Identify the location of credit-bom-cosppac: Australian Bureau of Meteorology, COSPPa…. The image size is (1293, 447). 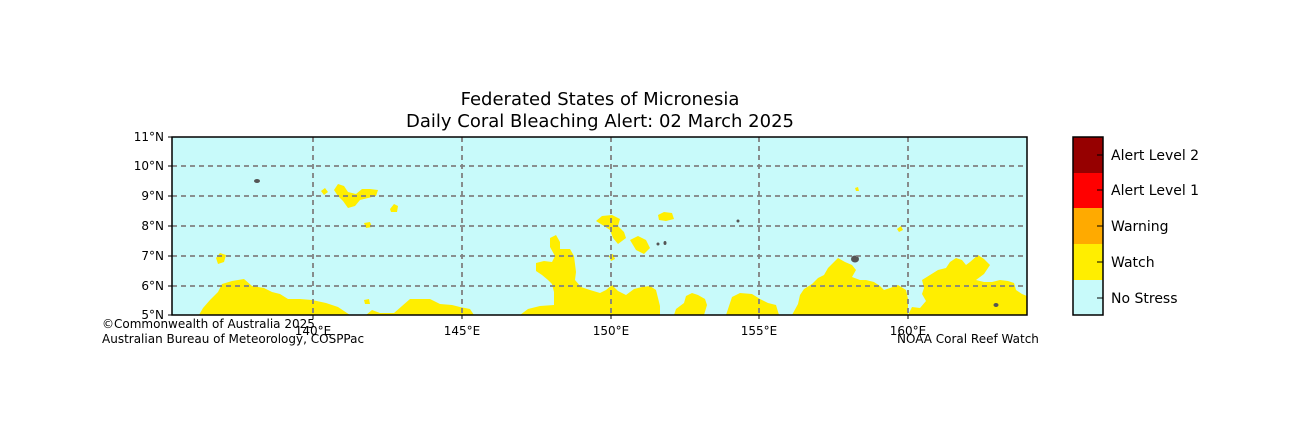
(233, 339).